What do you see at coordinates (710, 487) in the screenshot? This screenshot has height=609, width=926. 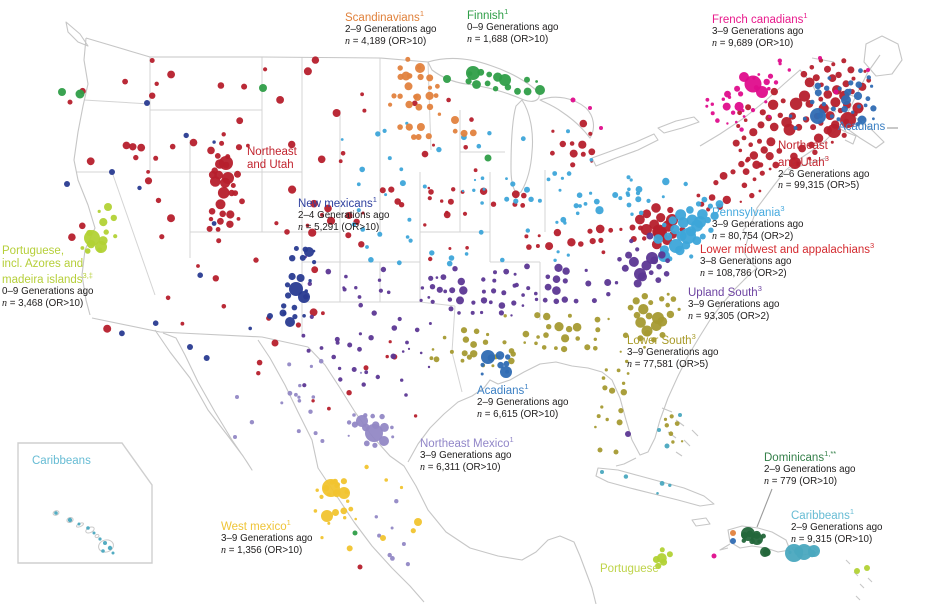 I see `dots-caribbeans` at bounding box center [710, 487].